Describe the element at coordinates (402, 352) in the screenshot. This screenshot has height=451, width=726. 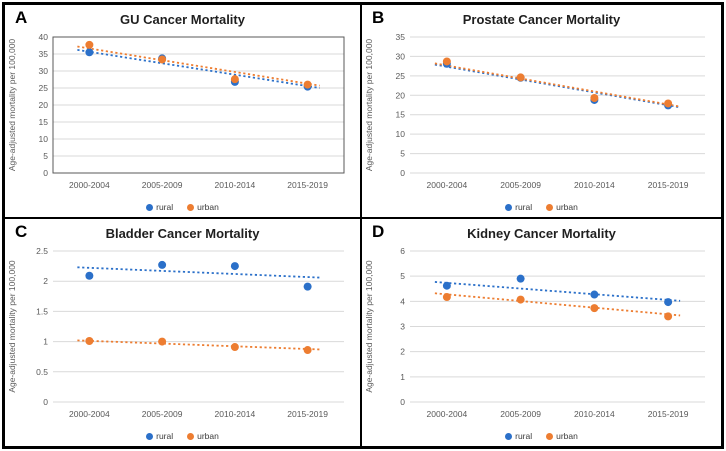
I see `y-tick-label: 2` at that location.